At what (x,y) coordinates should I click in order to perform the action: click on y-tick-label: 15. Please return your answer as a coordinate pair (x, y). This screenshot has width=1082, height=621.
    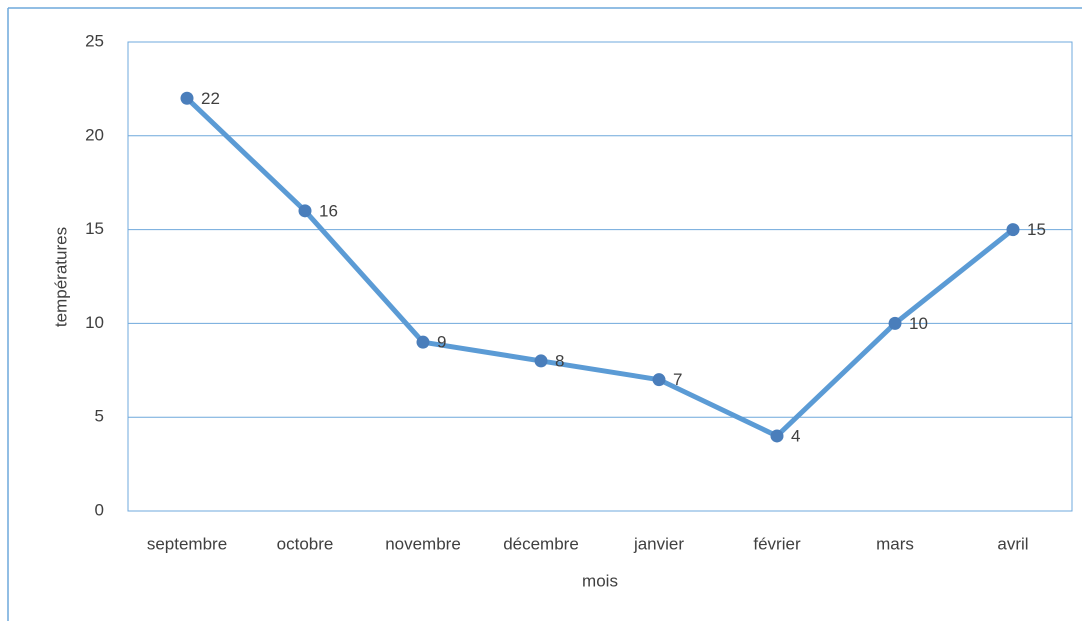
    Looking at the image, I should click on (94, 228).